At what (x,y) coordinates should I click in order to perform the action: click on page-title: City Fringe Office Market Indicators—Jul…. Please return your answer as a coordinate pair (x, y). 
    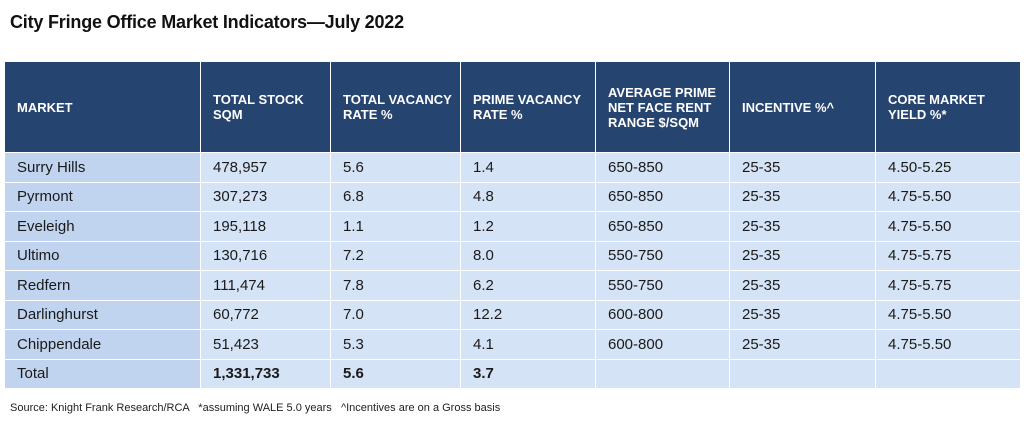
    Looking at the image, I should click on (207, 22).